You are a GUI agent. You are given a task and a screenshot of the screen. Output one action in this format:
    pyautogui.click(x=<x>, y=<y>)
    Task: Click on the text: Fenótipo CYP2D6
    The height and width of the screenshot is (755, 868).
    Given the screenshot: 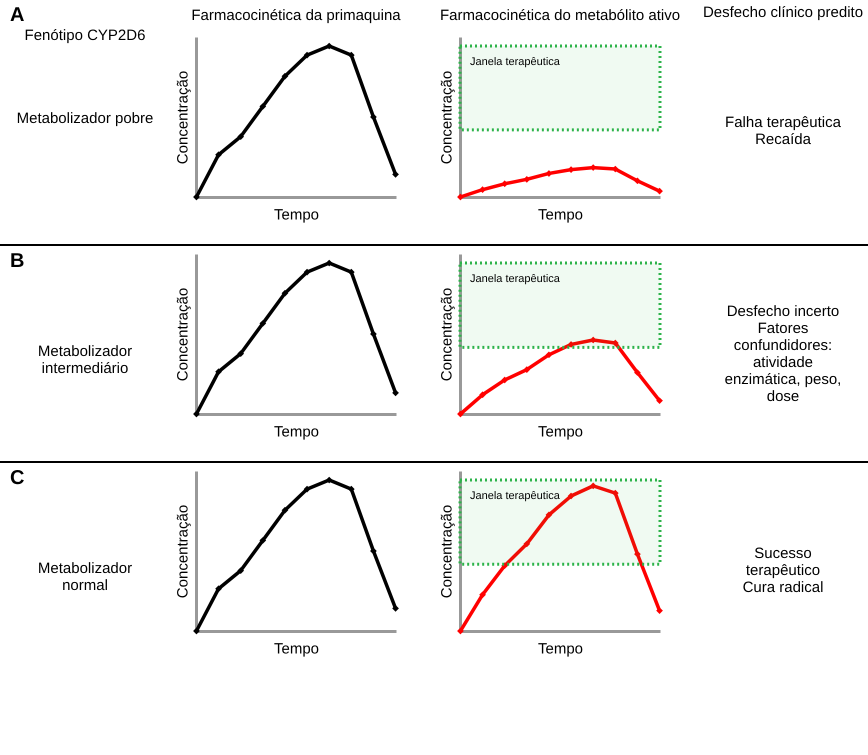 What is the action you would take?
    pyautogui.click(x=85, y=35)
    